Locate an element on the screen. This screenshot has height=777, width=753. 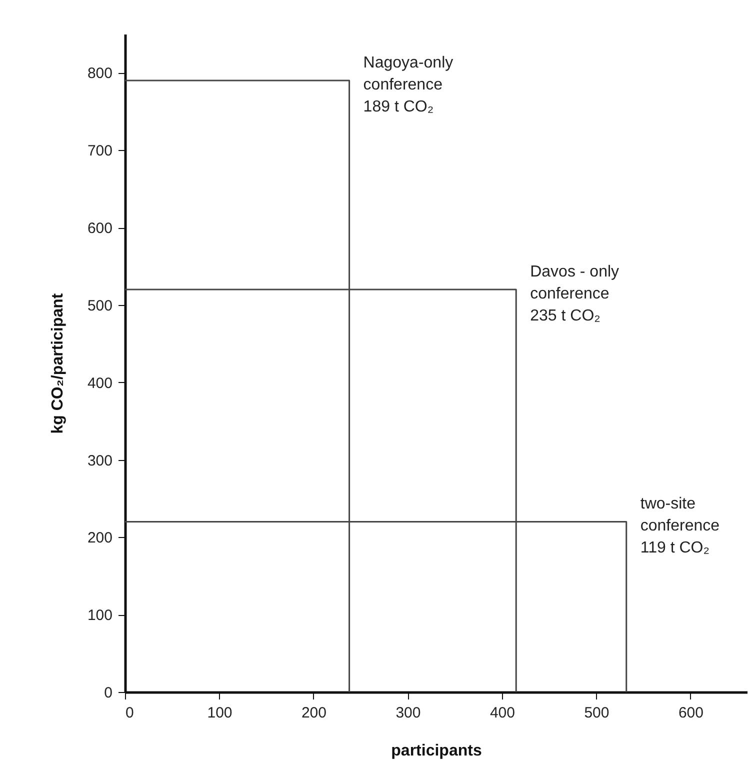
y-tick-label: 700 is located at coordinates (99, 151).